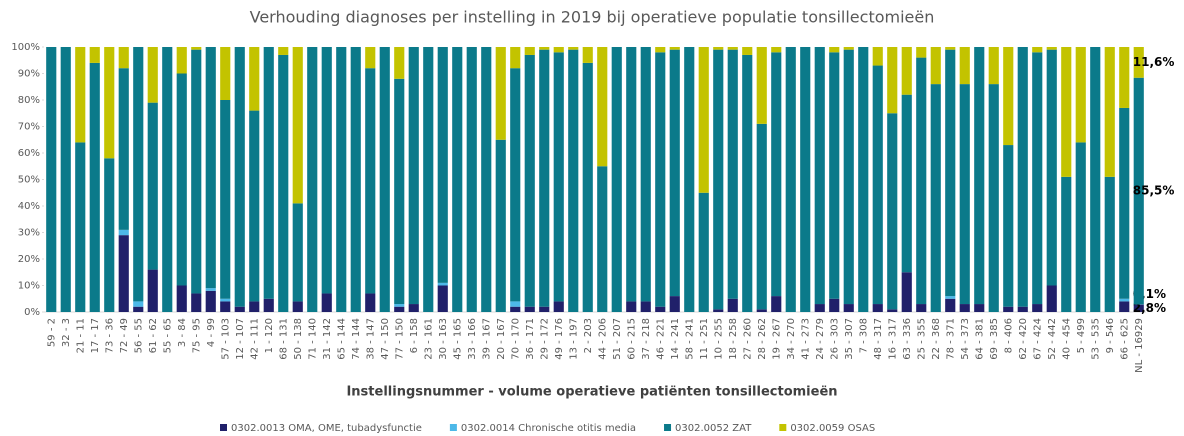 The width and height of the screenshot is (1184, 436). Describe the element at coordinates (457, 339) in the screenshot. I see `x-tick-label: 45 - 165` at that location.